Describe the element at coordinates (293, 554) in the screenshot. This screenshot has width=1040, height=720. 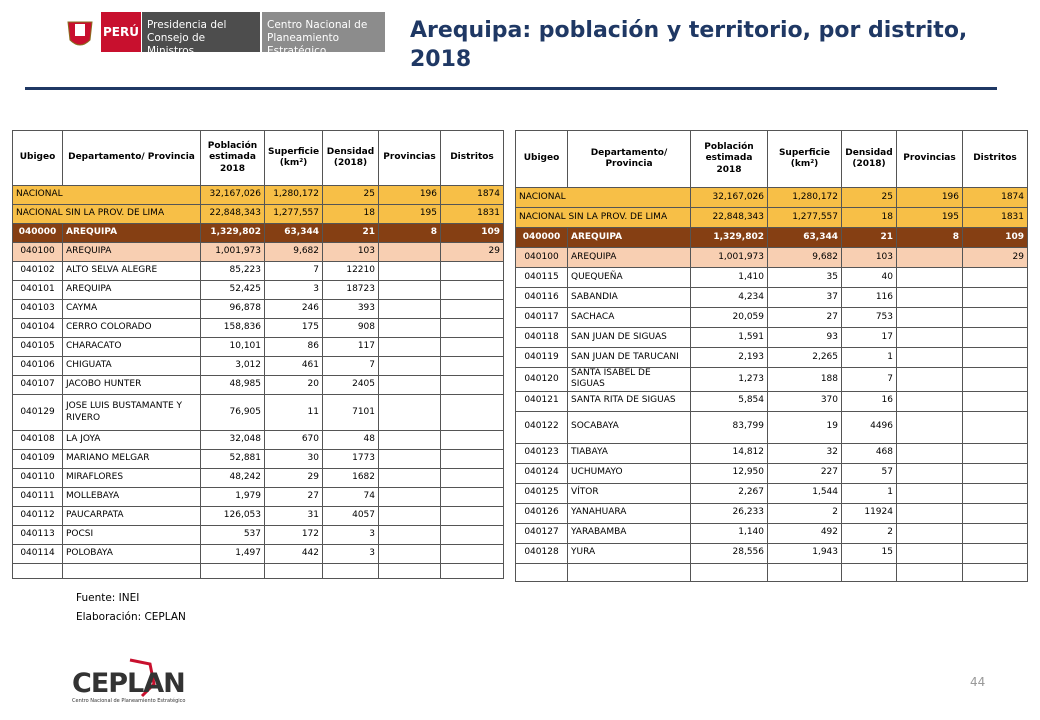
I see `cell: 442` at that location.